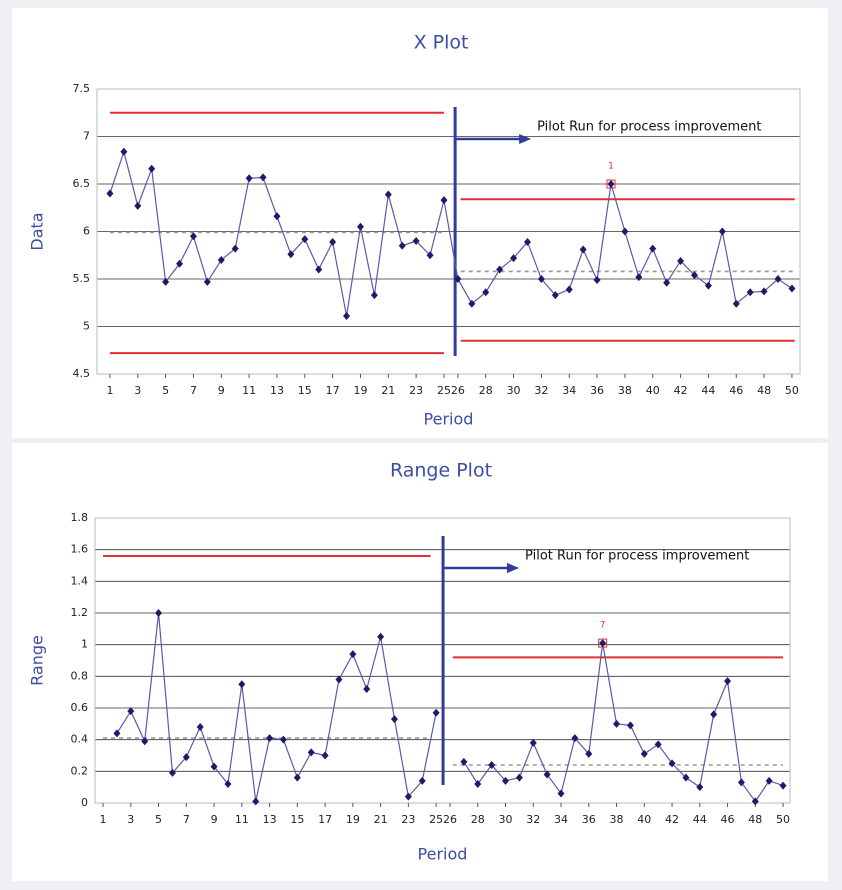 The image size is (842, 890). What do you see at coordinates (86, 326) in the screenshot?
I see `y-tick-label: 5` at bounding box center [86, 326].